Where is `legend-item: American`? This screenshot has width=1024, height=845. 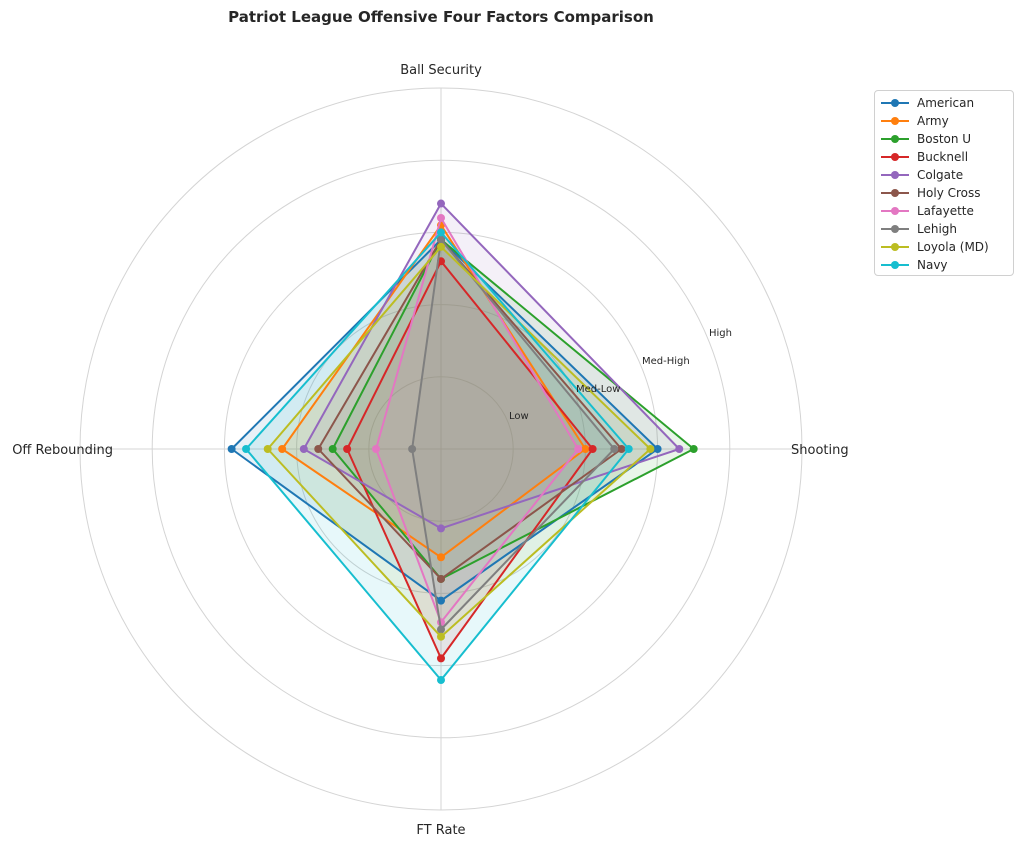
legend-item: American is located at coordinates (944, 103).